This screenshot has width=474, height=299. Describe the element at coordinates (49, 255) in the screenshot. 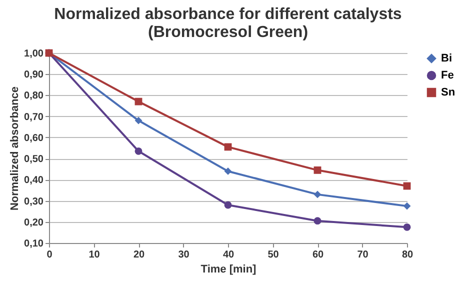

I see `x-tick-label: 0` at that location.